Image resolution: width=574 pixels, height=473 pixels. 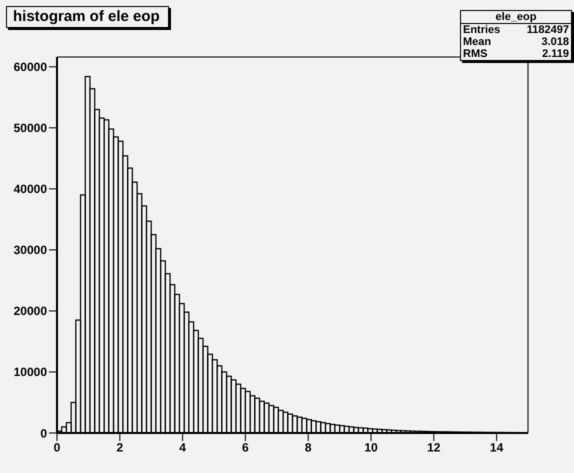 I want to click on x-tick-label: 2, so click(x=120, y=447).